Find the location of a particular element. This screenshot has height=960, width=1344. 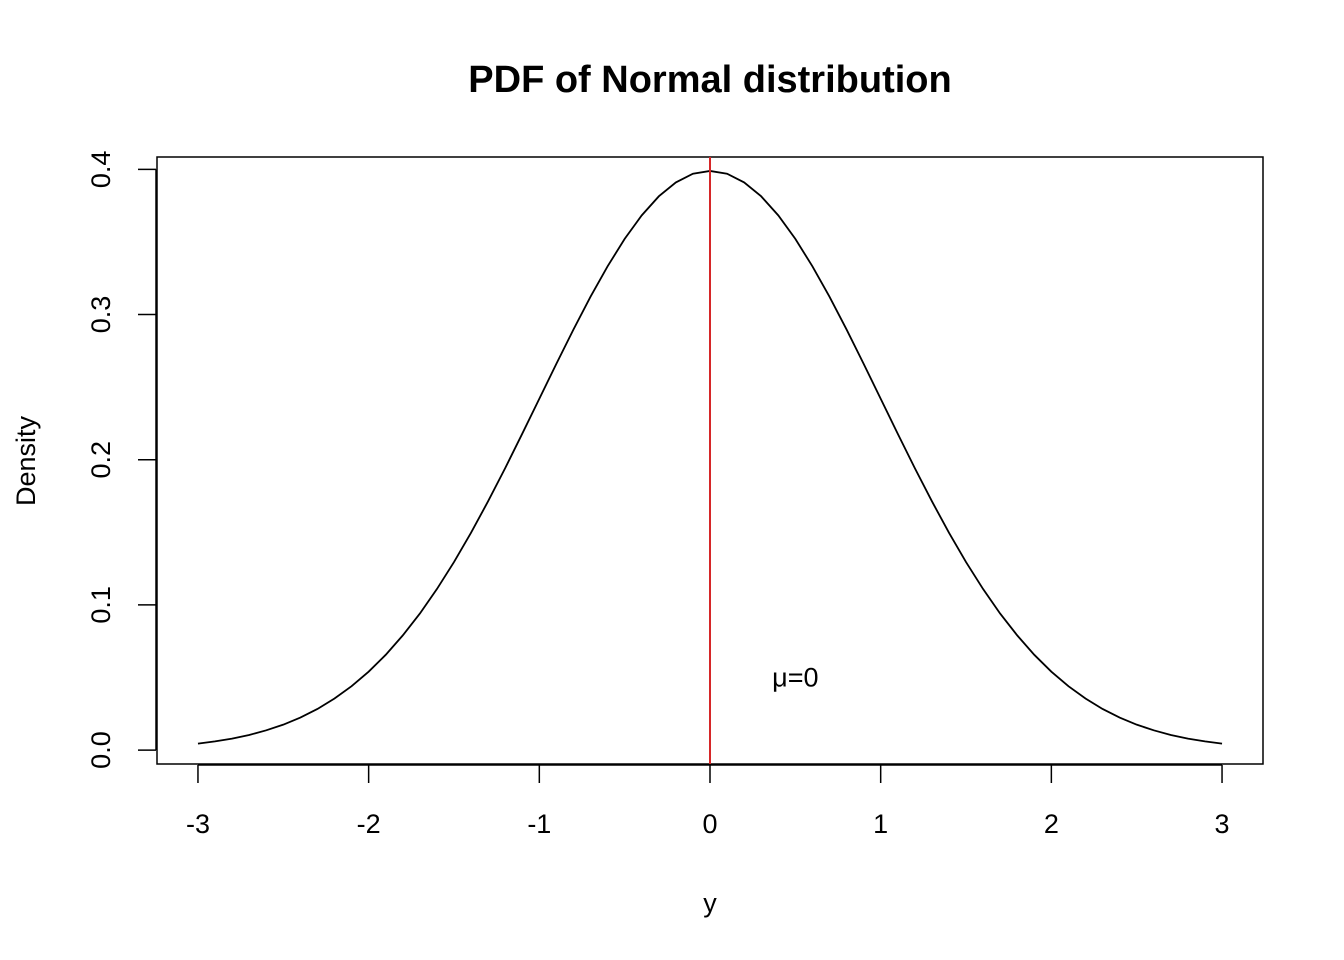

x-tick-label: 3 is located at coordinates (1222, 824).